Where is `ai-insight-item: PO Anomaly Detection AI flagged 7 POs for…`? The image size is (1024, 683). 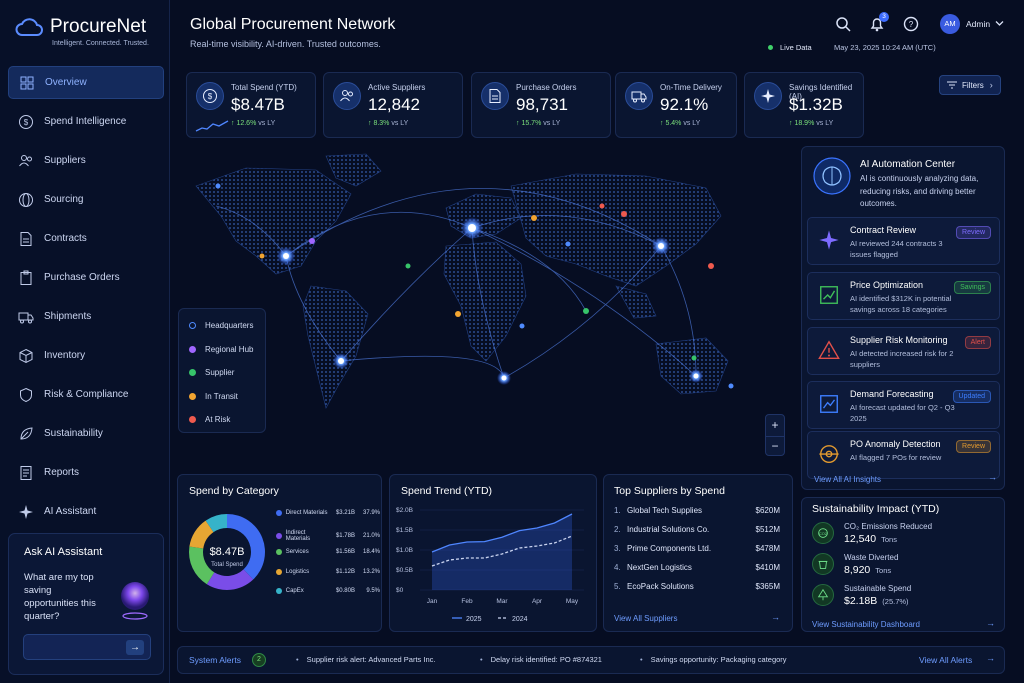
ai-insight-item: PO Anomaly Detection AI flagged 7 POs for… is located at coordinates (903, 455).